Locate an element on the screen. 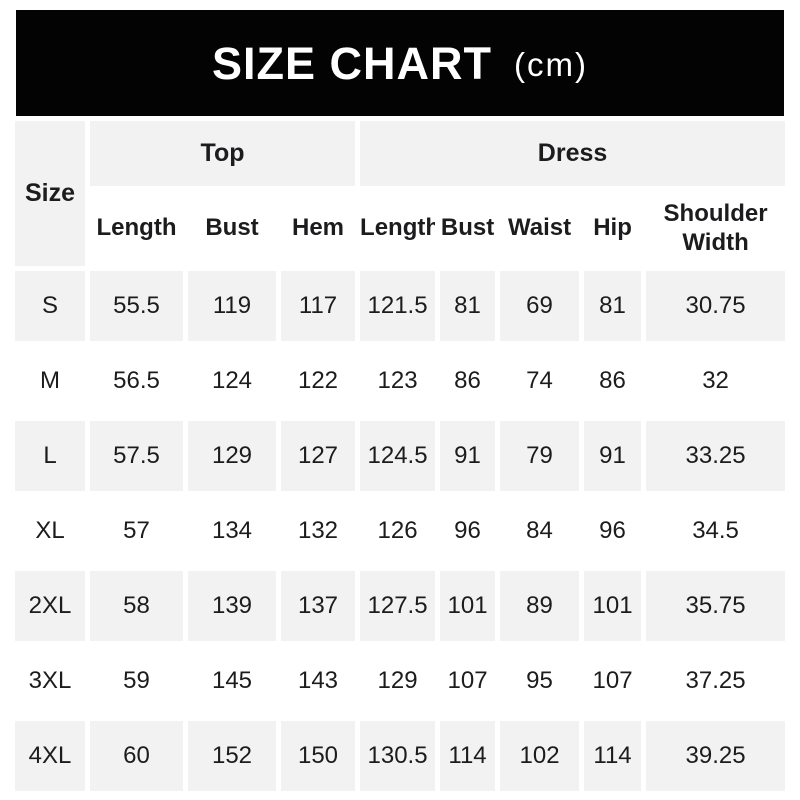  cell-l-top-length: 57.5 is located at coordinates (136, 456).